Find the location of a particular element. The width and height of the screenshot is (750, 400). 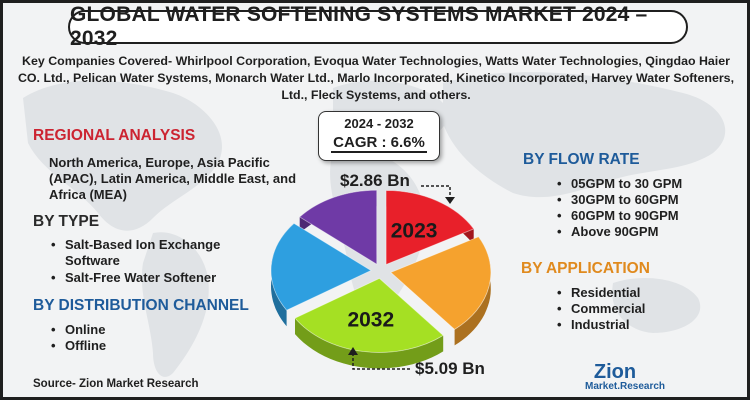

list-item: Residential is located at coordinates (635, 293).